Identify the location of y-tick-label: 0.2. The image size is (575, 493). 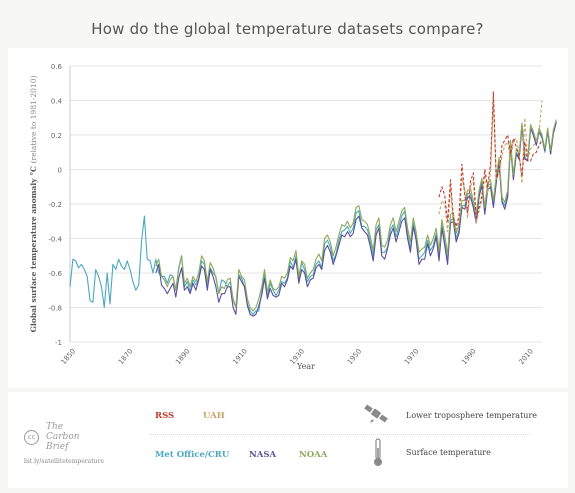
(56, 136).